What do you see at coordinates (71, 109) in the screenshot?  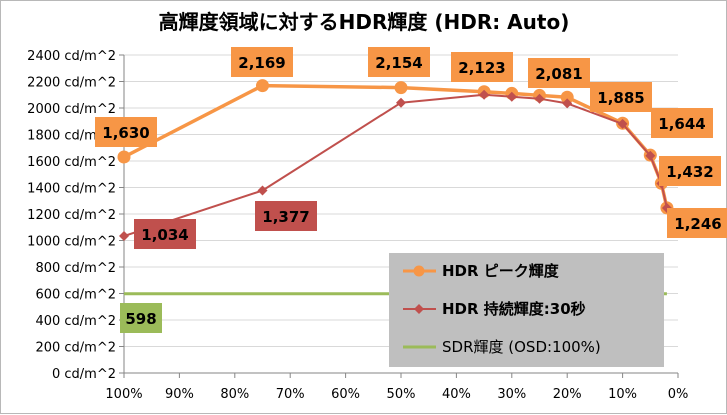 I see `y-tick-label: 2000 cd/m^2` at bounding box center [71, 109].